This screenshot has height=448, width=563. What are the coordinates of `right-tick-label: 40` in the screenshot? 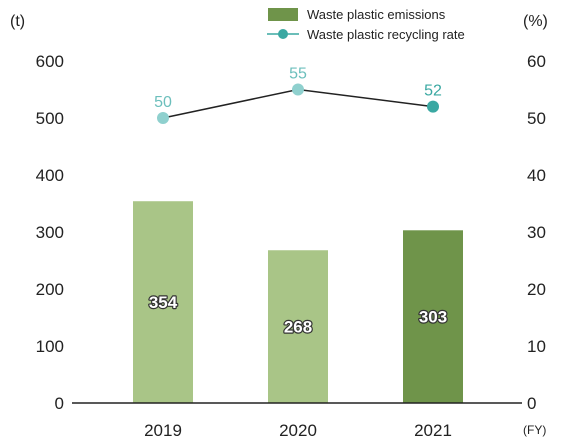 It's located at (536, 175).